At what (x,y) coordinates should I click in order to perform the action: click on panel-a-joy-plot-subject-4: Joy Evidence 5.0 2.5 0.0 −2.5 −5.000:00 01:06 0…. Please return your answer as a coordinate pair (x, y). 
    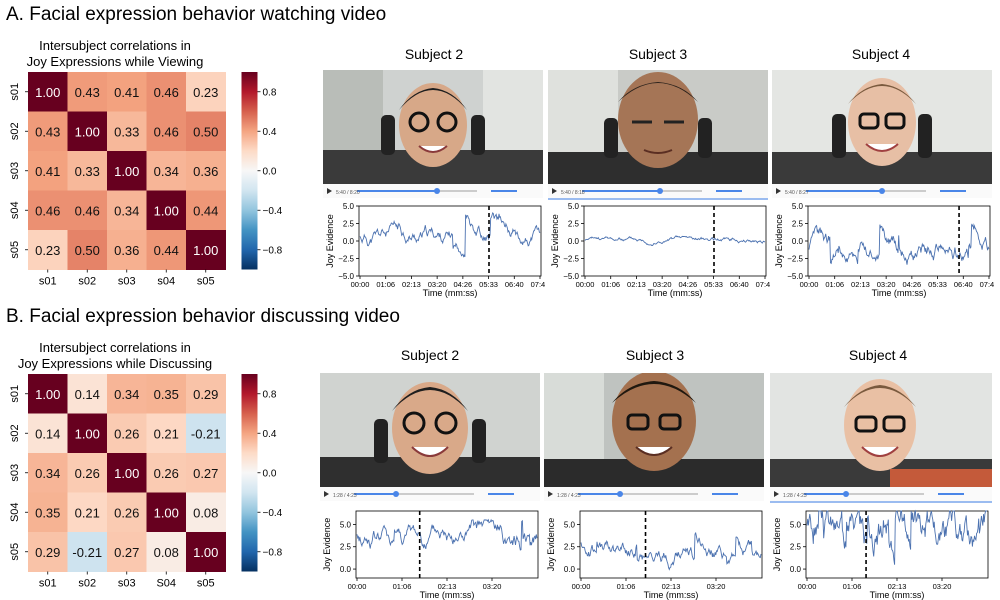
    Looking at the image, I should click on (884, 250).